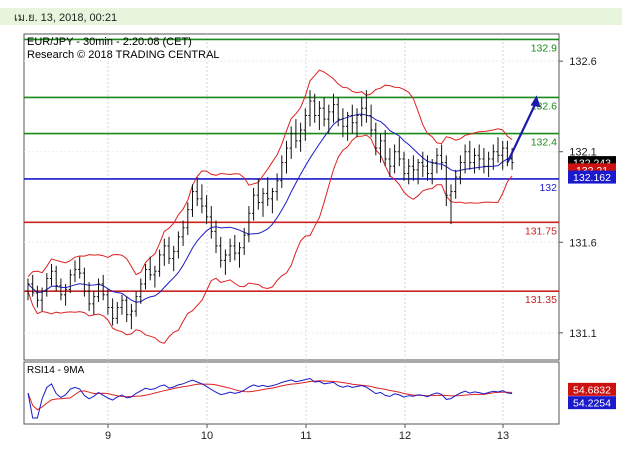  I want to click on rsi-ma-tag-bg, so click(592, 389).